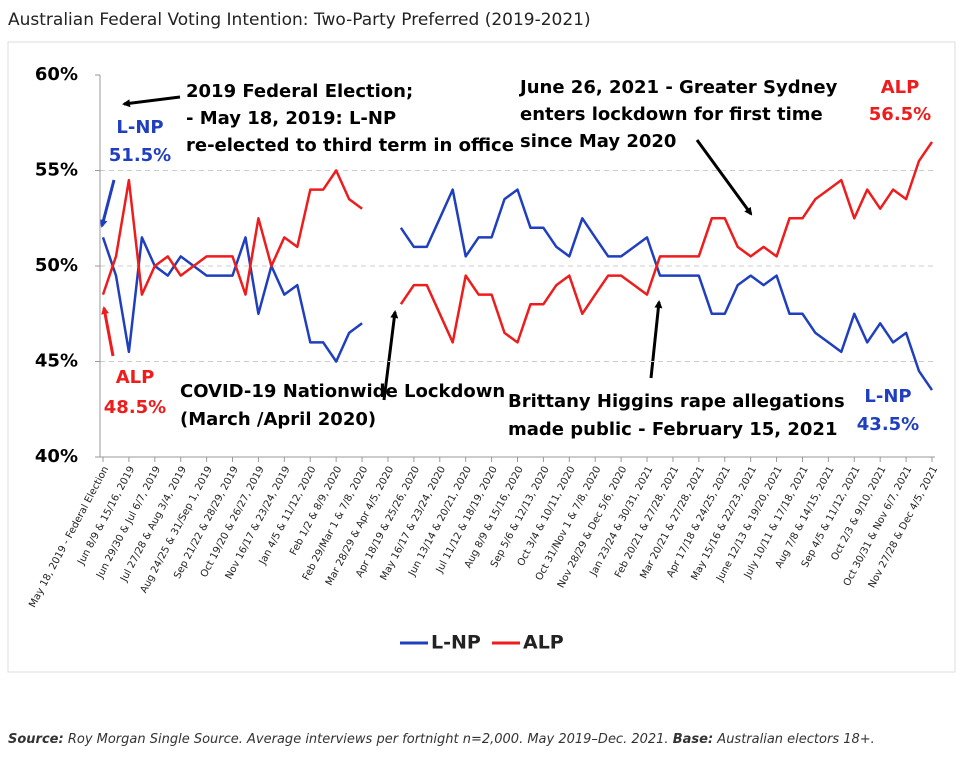  What do you see at coordinates (693, 739) in the screenshot?
I see `base-label: Base:` at bounding box center [693, 739].